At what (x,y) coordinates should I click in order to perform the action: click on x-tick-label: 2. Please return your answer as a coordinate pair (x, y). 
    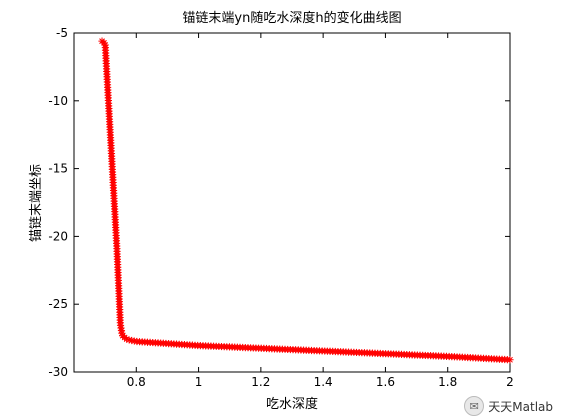
    Looking at the image, I should click on (510, 382).